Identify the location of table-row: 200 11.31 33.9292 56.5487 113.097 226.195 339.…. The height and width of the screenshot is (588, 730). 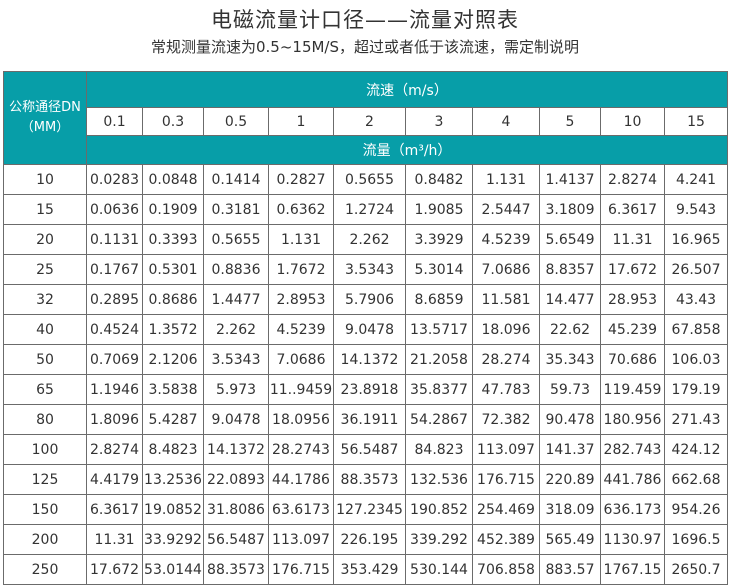
(365, 539).